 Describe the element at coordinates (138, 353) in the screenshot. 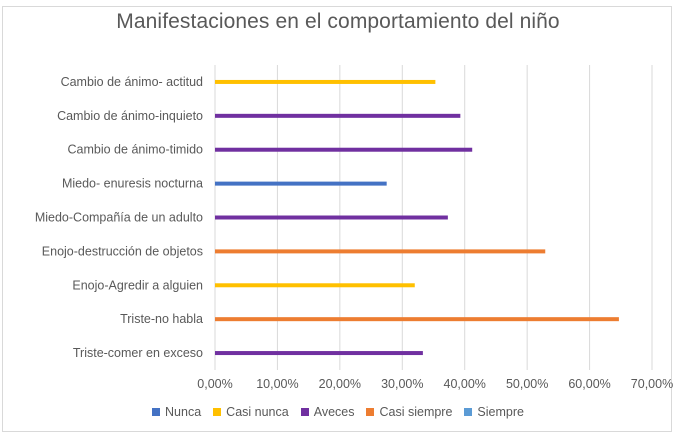

I see `category-label: Triste-comer en exceso` at that location.